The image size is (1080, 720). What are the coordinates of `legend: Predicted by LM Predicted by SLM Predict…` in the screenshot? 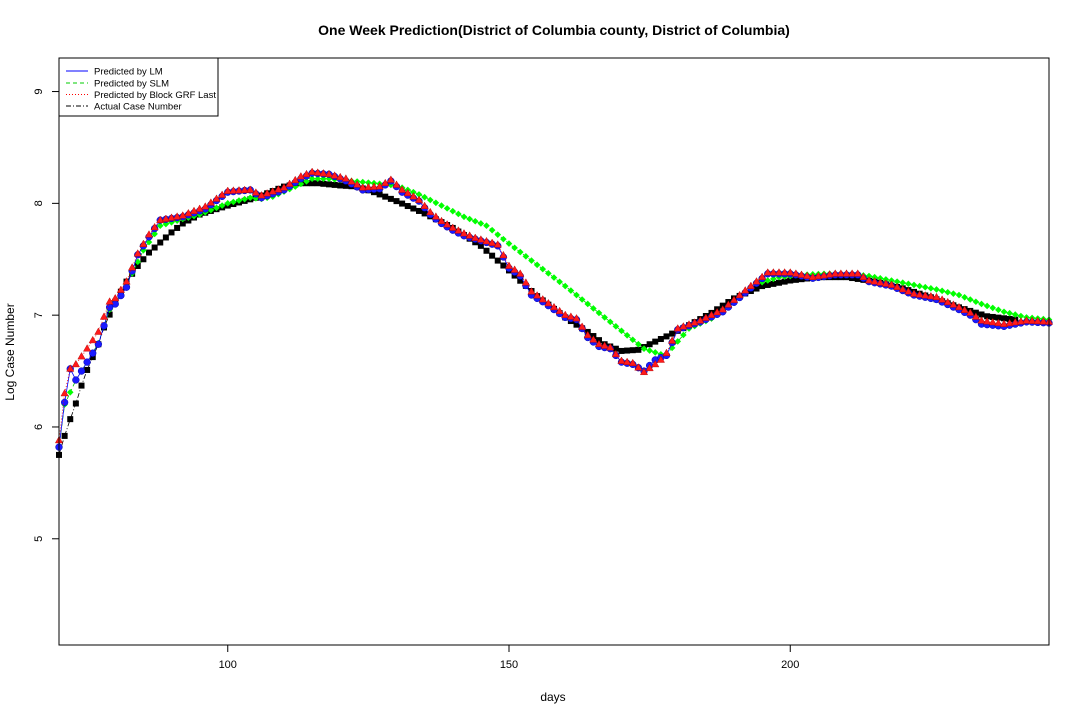 It's located at (138, 87).